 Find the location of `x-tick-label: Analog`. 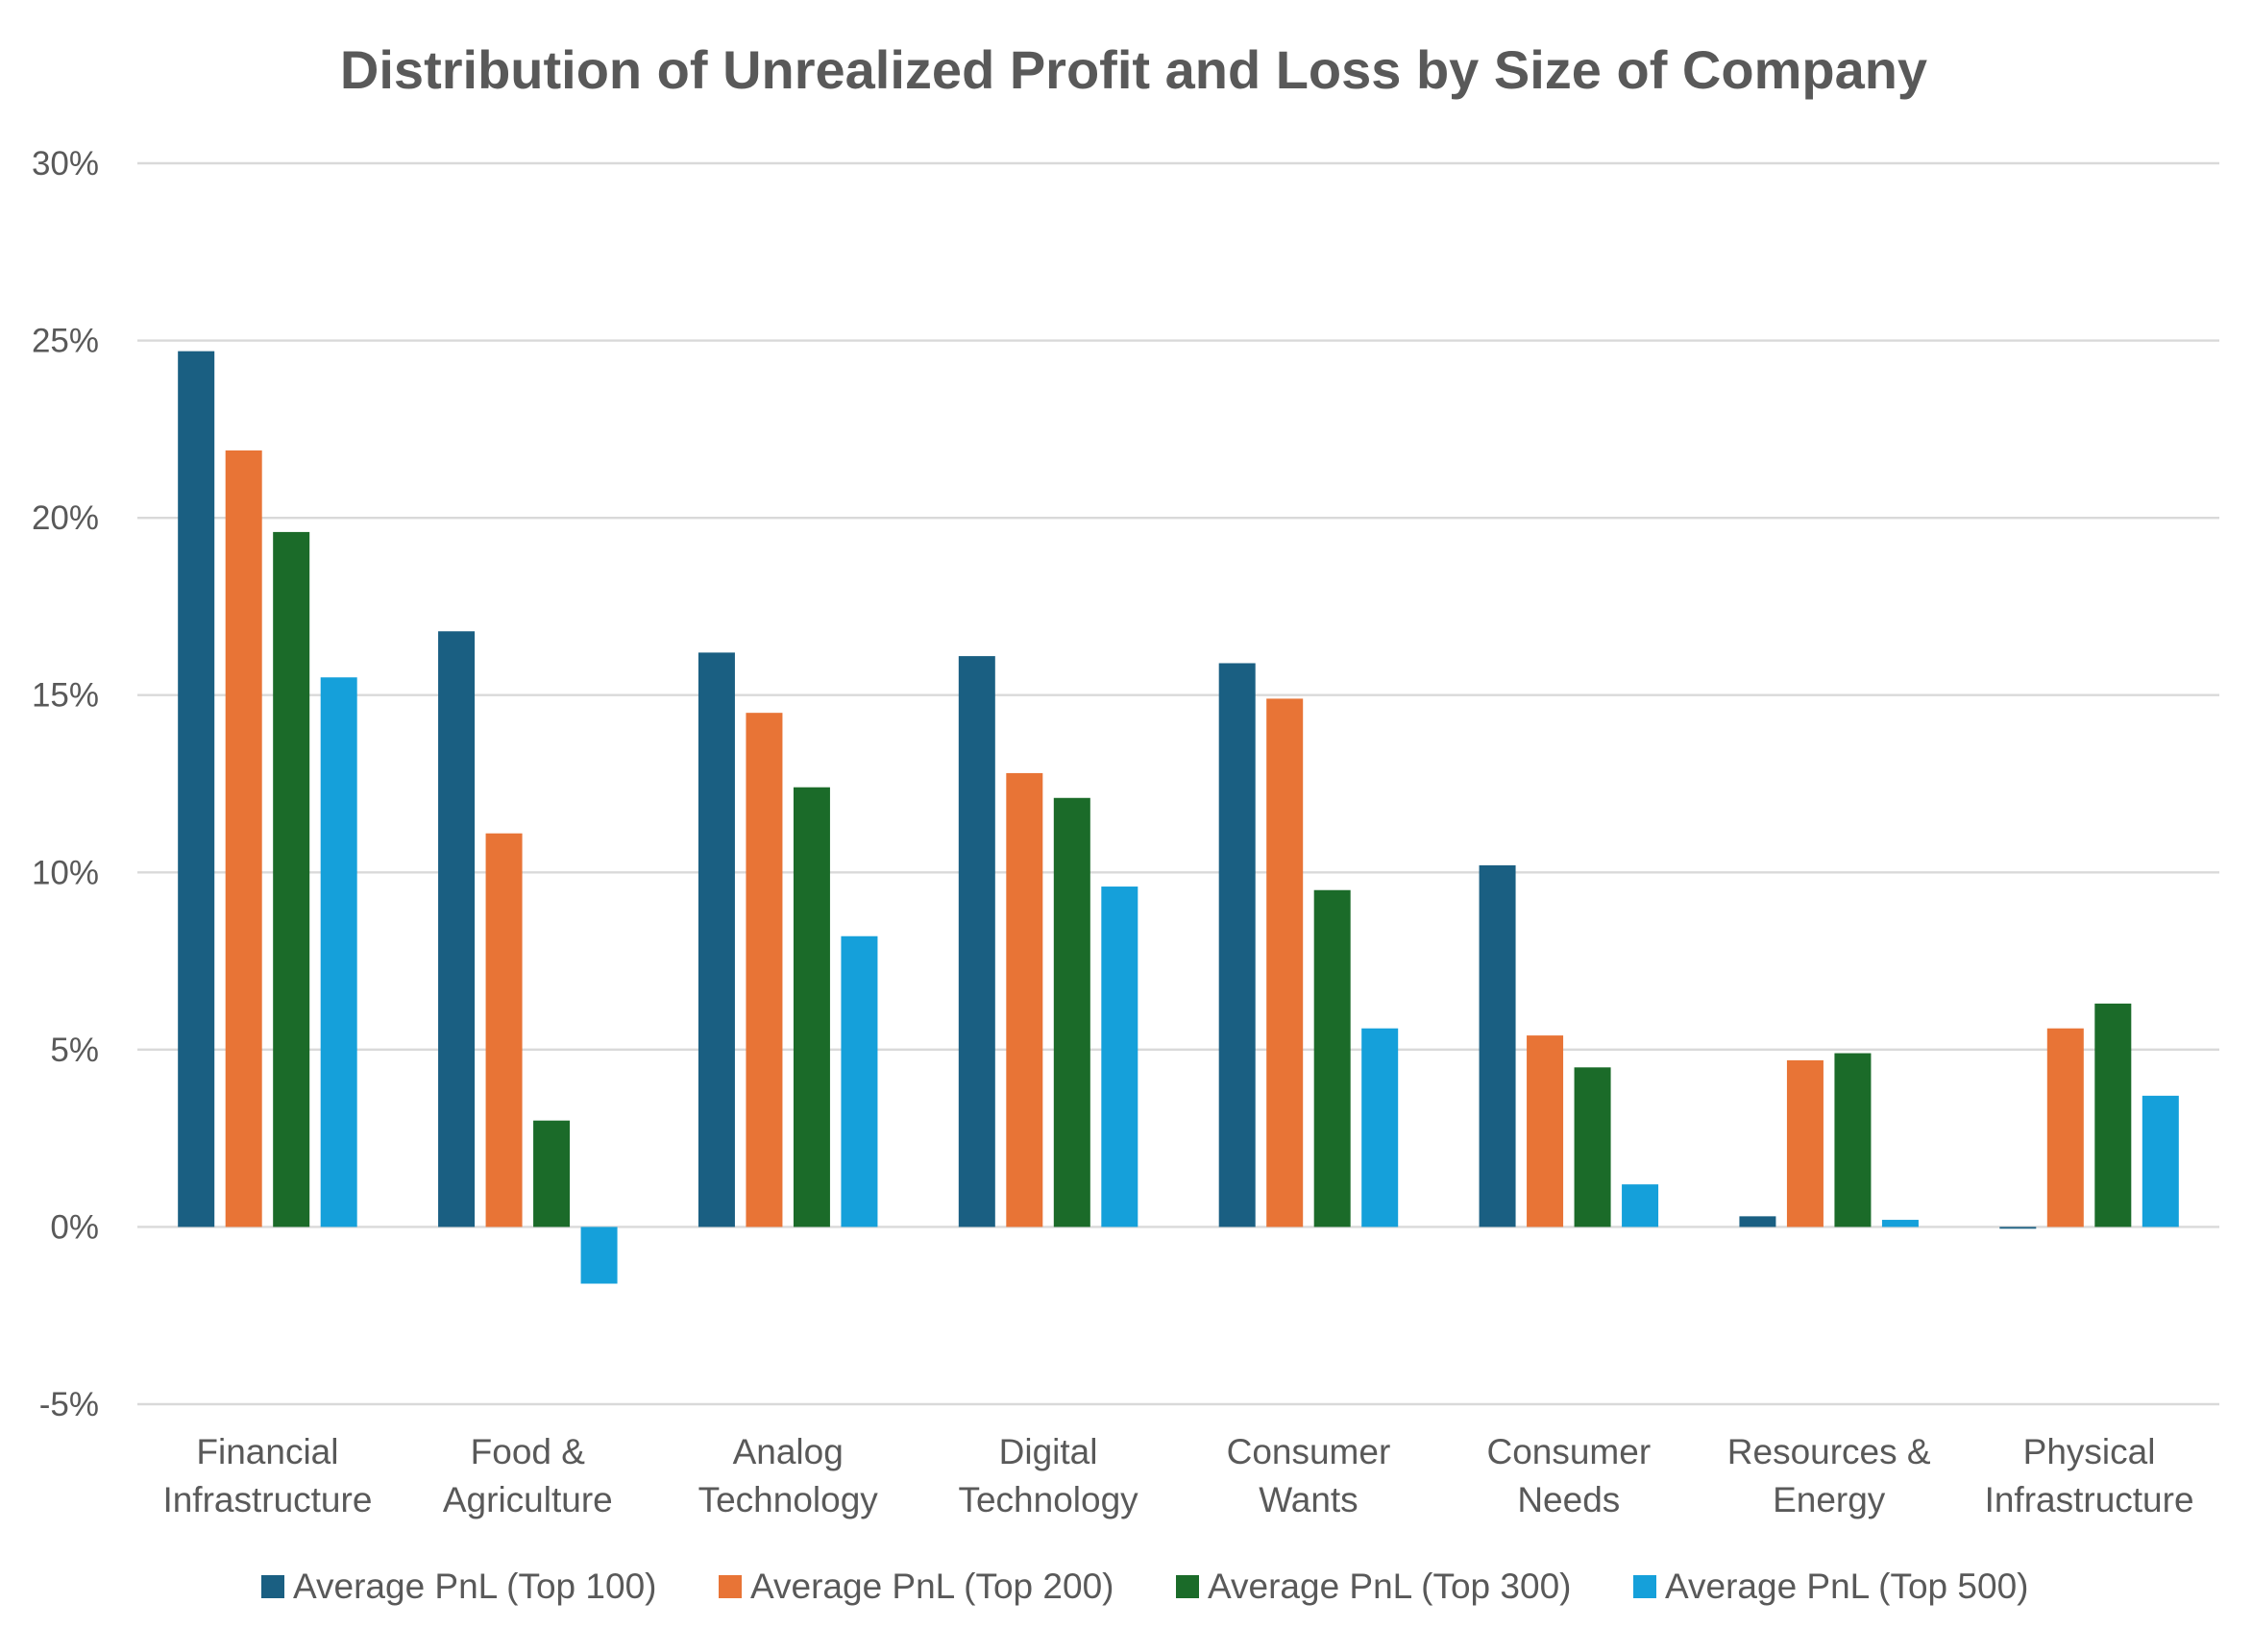

x-tick-label: Analog is located at coordinates (788, 1451).